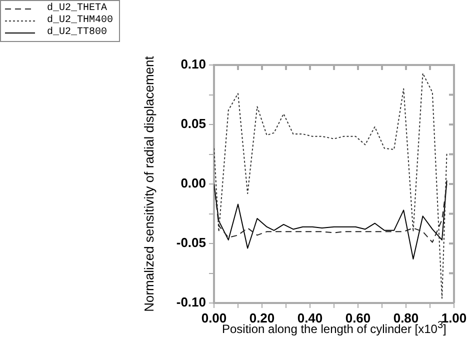 Image resolution: width=470 pixels, height=343 pixels. I want to click on y-axis-title: Normalized sensitivity of radial displacement, so click(148, 184).